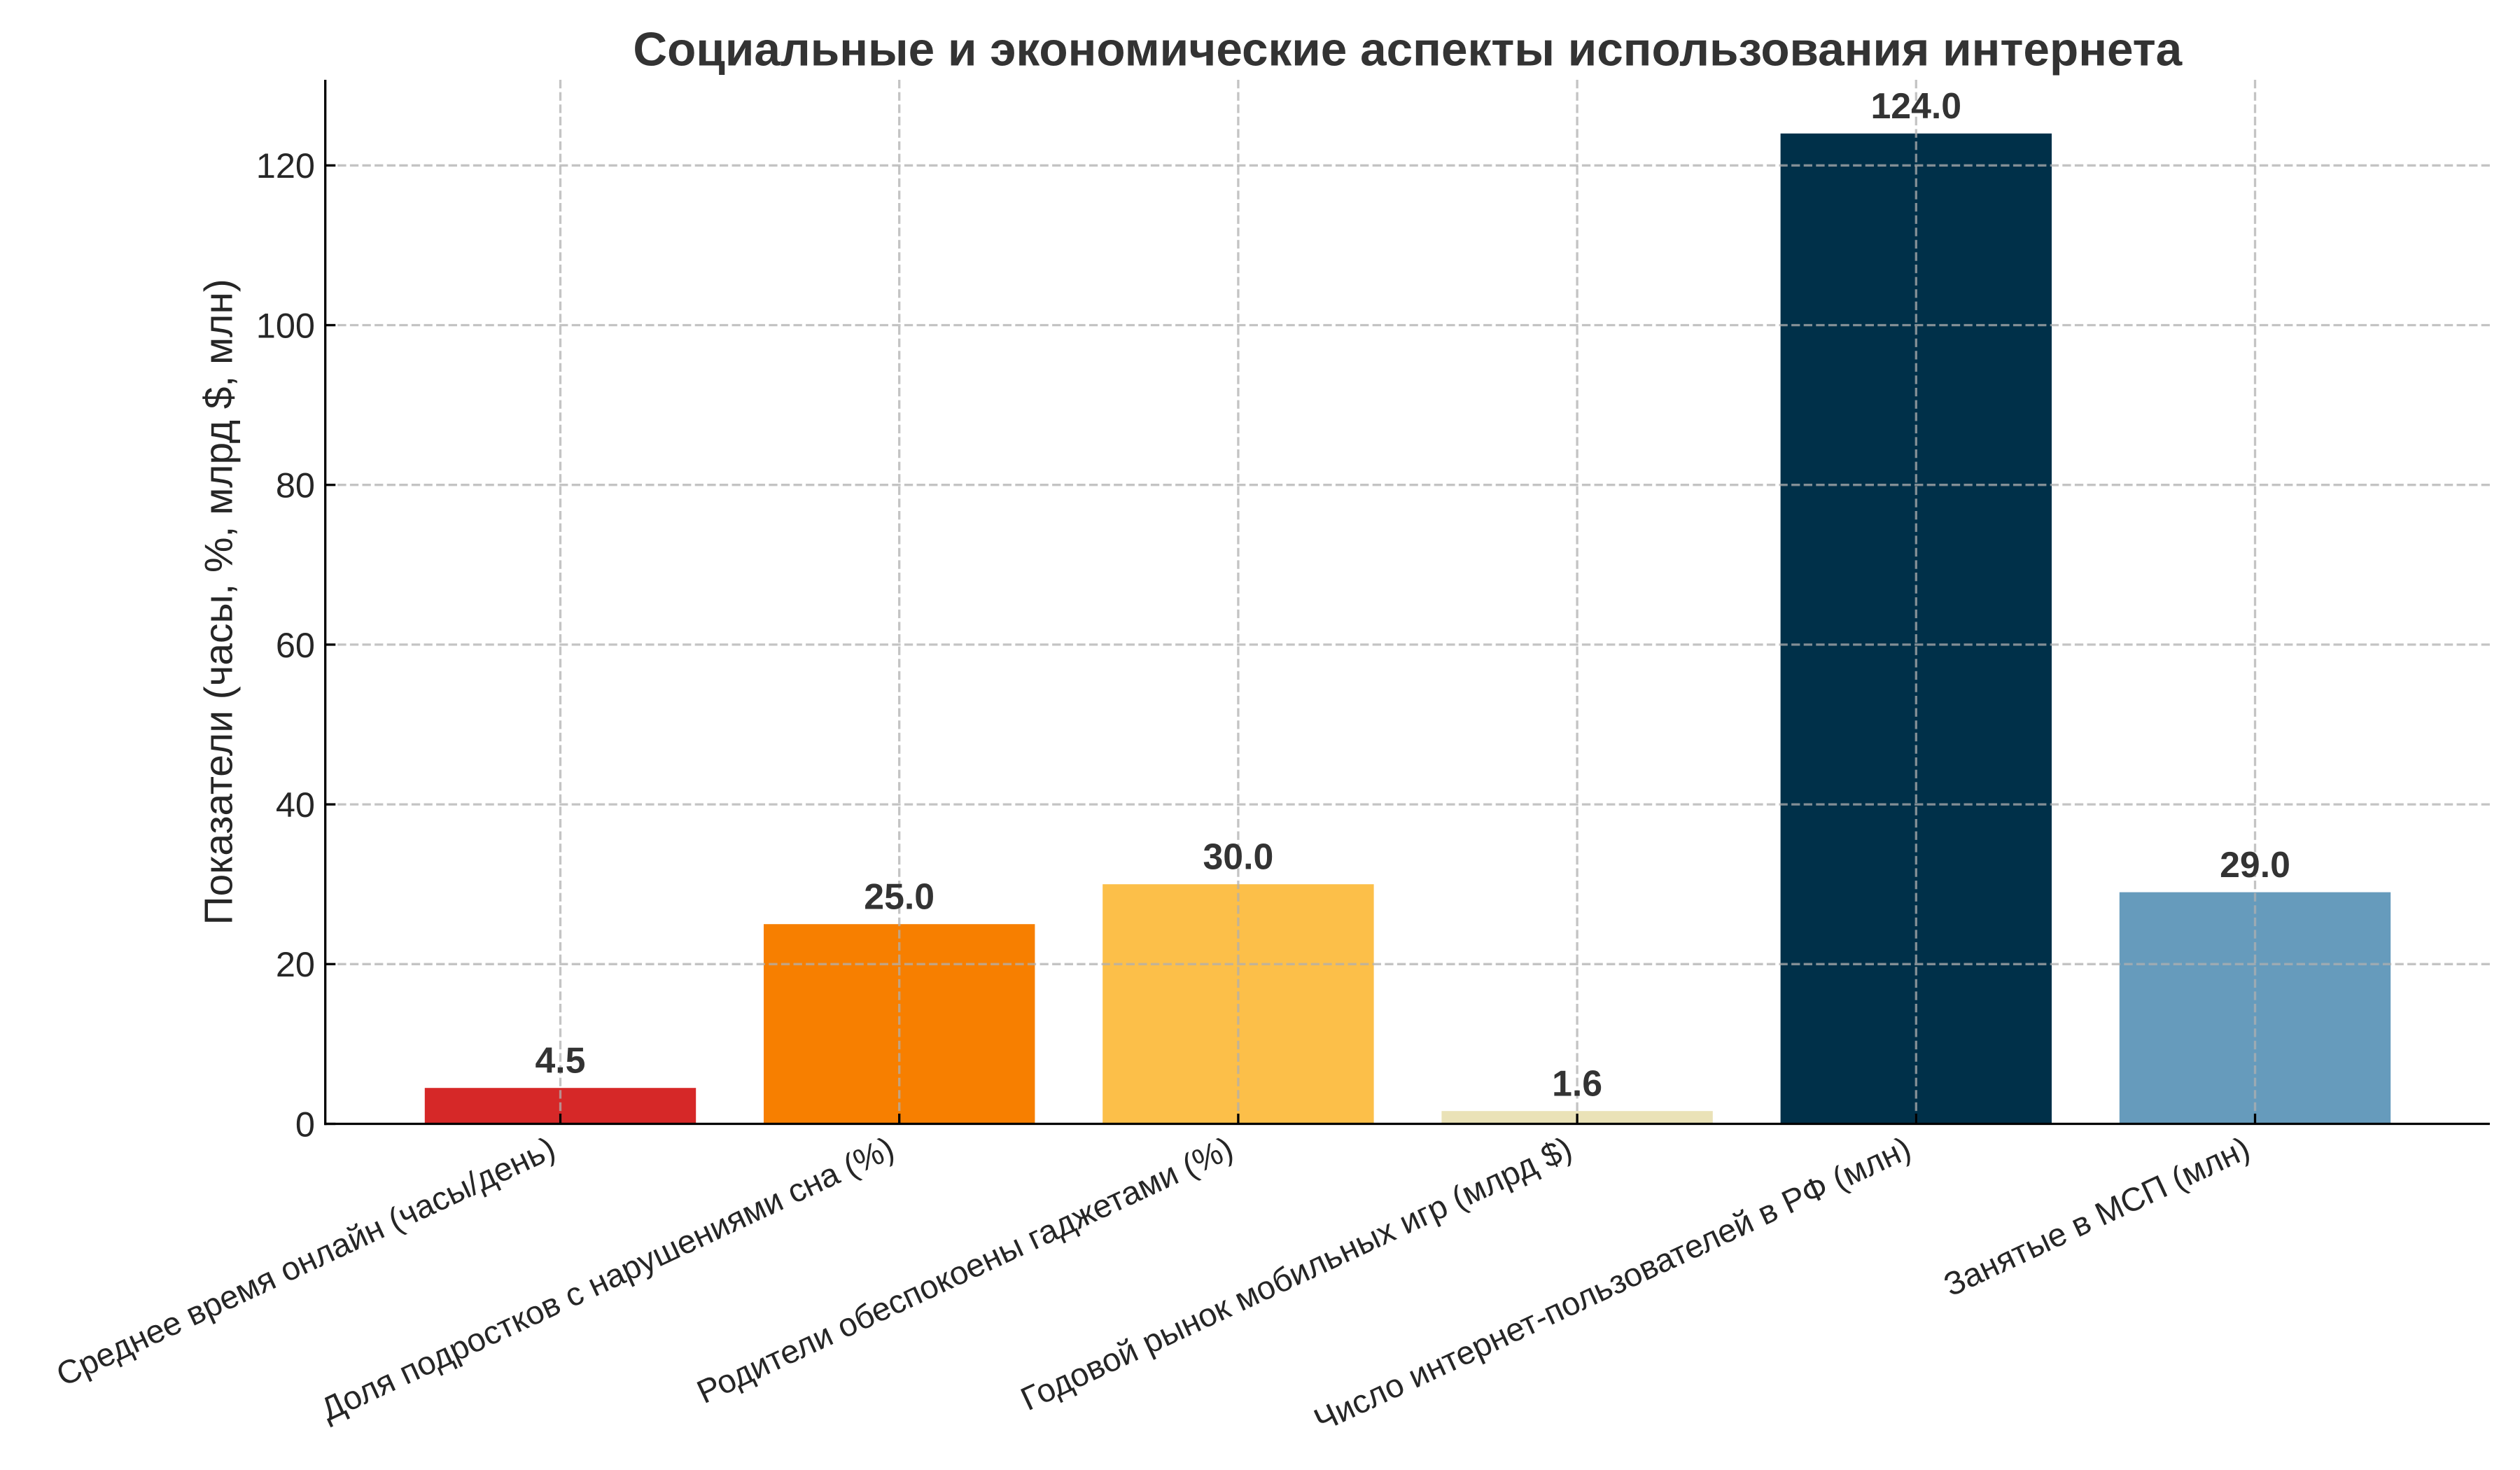 This screenshot has width=2520, height=1470. Describe the element at coordinates (295, 964) in the screenshot. I see `svg-text: 20` at that location.